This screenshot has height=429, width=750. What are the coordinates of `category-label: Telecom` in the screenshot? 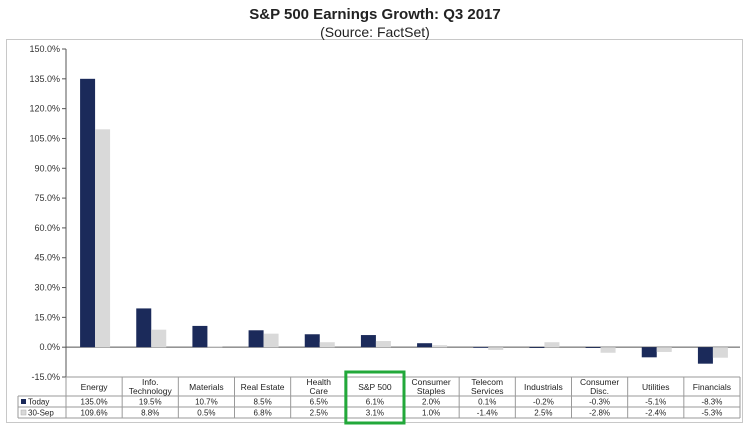 It's located at (487, 382).